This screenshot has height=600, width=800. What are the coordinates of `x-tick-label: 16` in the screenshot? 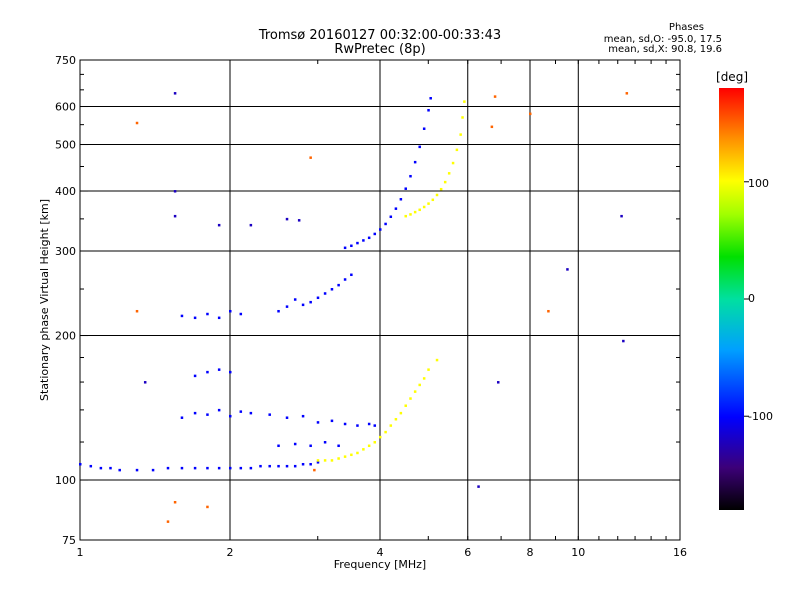 It's located at (680, 552).